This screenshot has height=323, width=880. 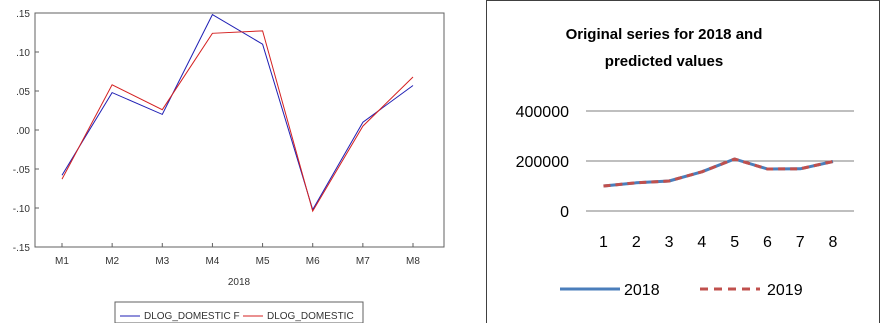 I want to click on x-tick-label: M4, so click(x=212, y=261).